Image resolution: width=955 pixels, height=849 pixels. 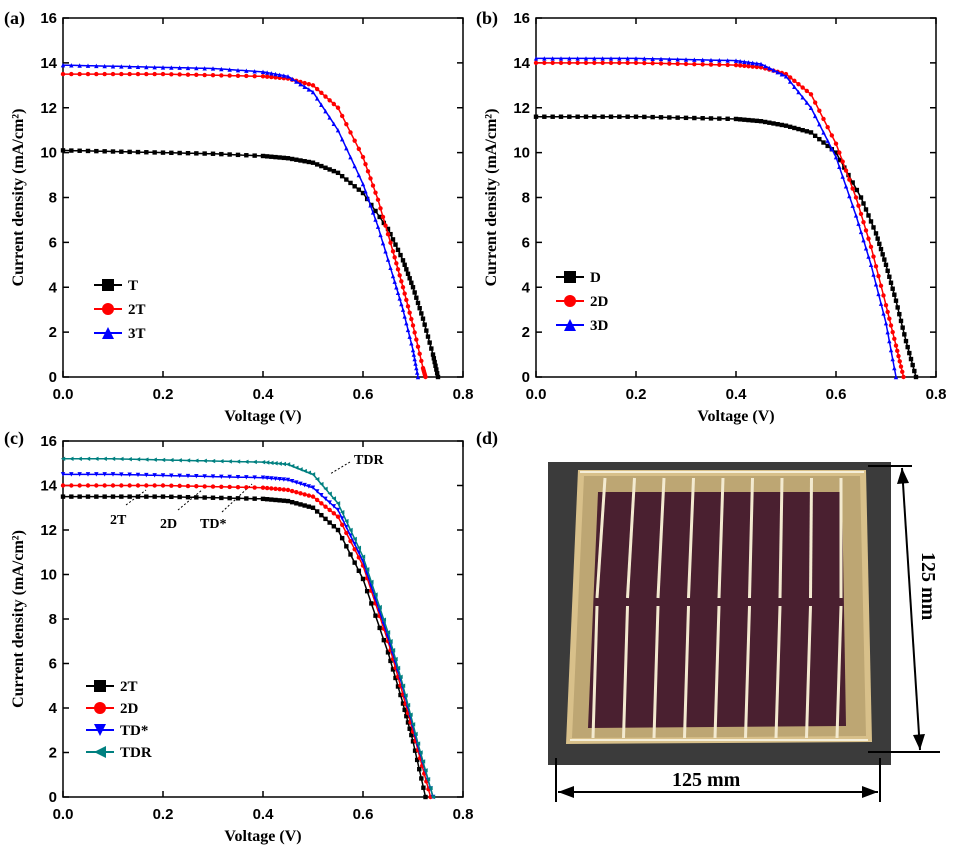 What do you see at coordinates (48, 486) in the screenshot?
I see `y-tick-label: 14` at bounding box center [48, 486].